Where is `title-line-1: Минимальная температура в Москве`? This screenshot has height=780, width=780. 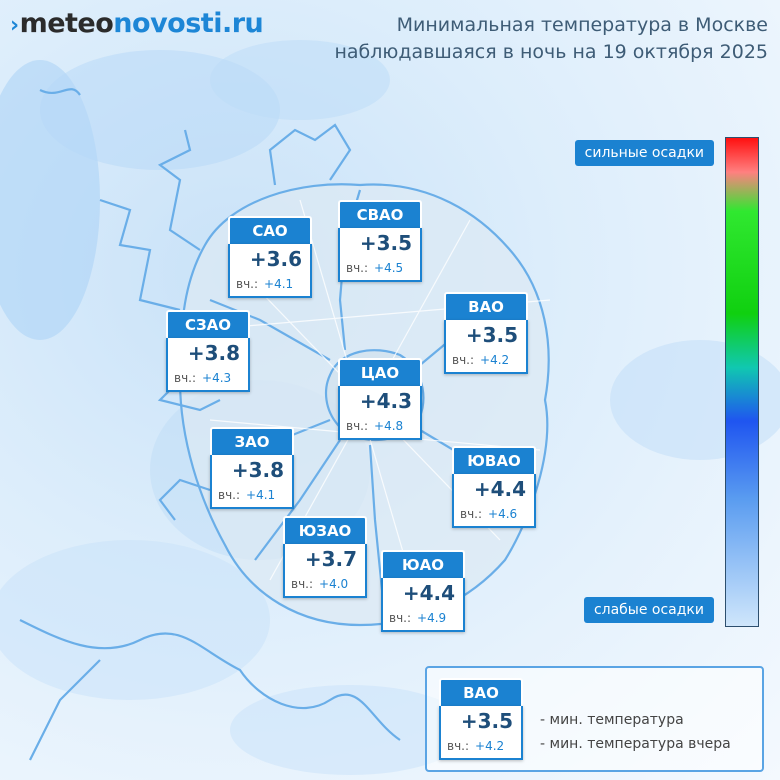 title-line-1: Минимальная температура в Москве is located at coordinates (582, 25).